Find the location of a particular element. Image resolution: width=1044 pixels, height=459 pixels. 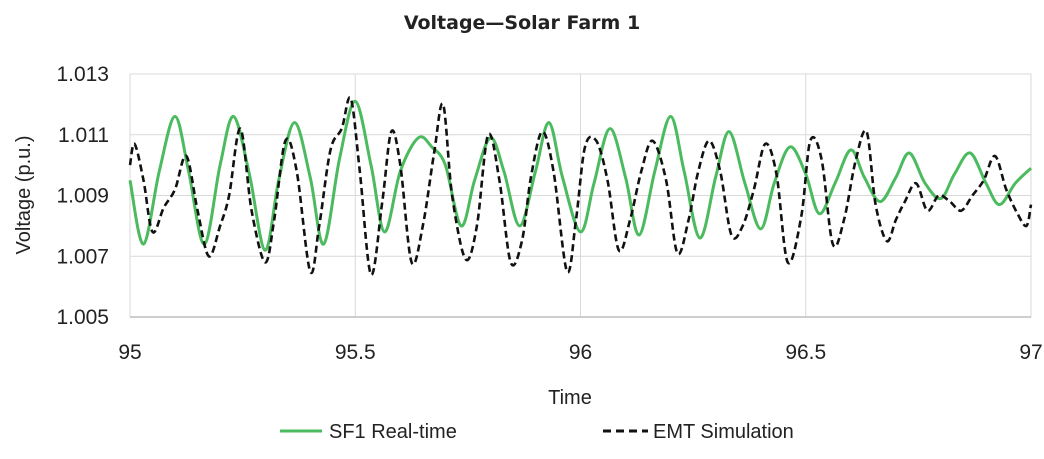

legend-label-emt-simulation: EMT Simulation is located at coordinates (723, 432).